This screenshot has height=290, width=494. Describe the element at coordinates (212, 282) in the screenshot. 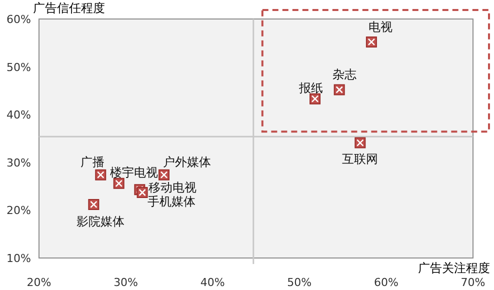

I see `x-tick-label: 40%` at that location.